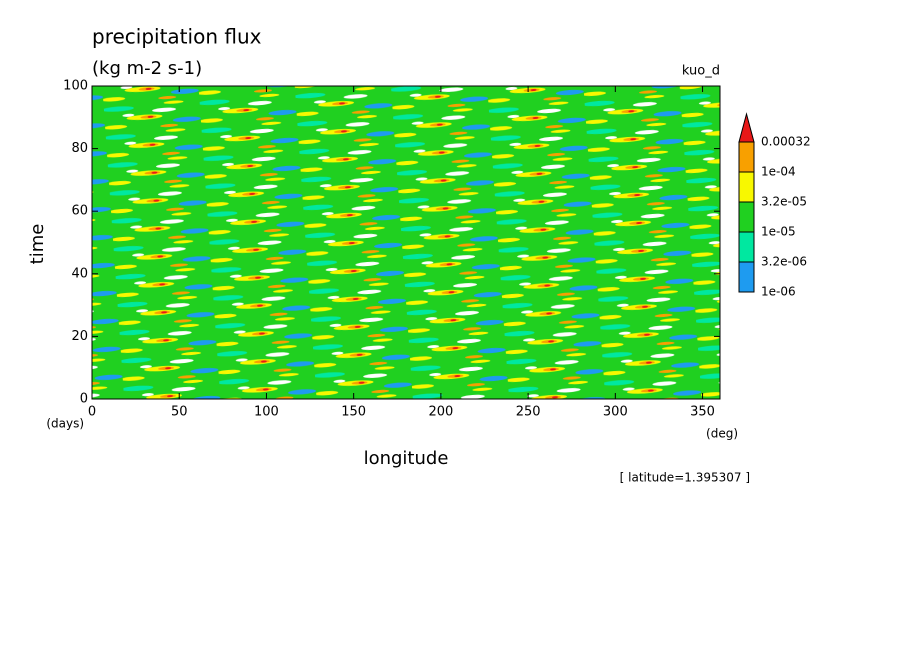 The image size is (904, 654). I want to click on chart-subtitle: (kg m-2 s-1), so click(147, 68).